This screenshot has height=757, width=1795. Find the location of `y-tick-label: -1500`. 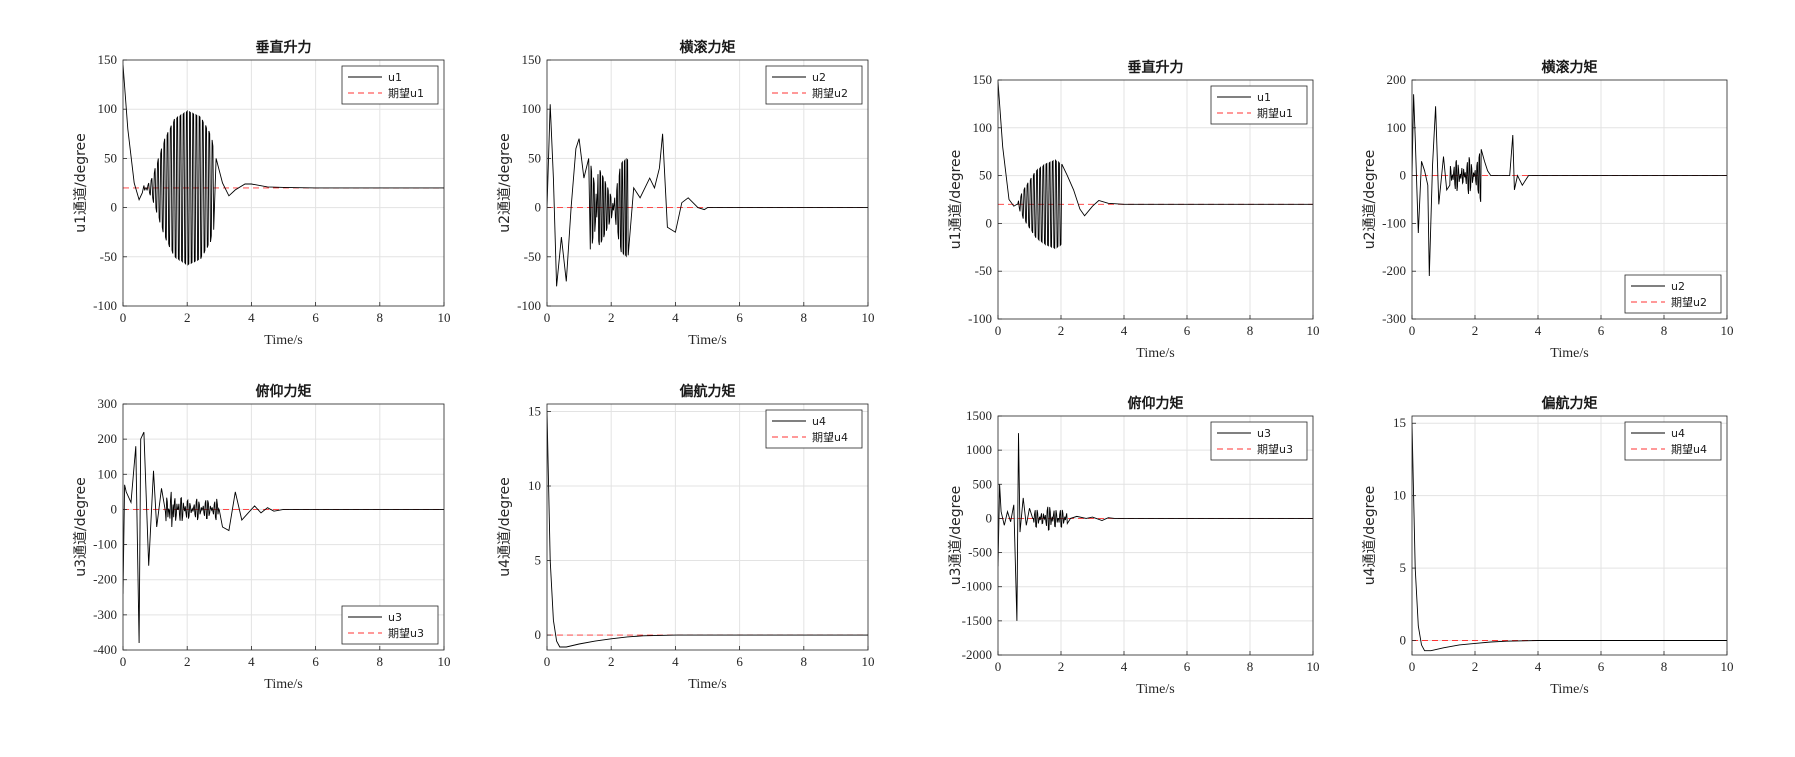

y-tick-label: -1500 is located at coordinates (977, 620).